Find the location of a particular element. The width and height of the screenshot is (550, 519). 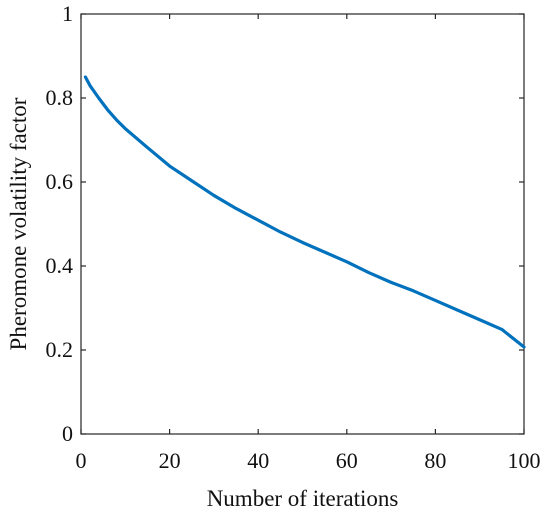

y-axis-title: Pheromone volatility factor is located at coordinates (18, 223).